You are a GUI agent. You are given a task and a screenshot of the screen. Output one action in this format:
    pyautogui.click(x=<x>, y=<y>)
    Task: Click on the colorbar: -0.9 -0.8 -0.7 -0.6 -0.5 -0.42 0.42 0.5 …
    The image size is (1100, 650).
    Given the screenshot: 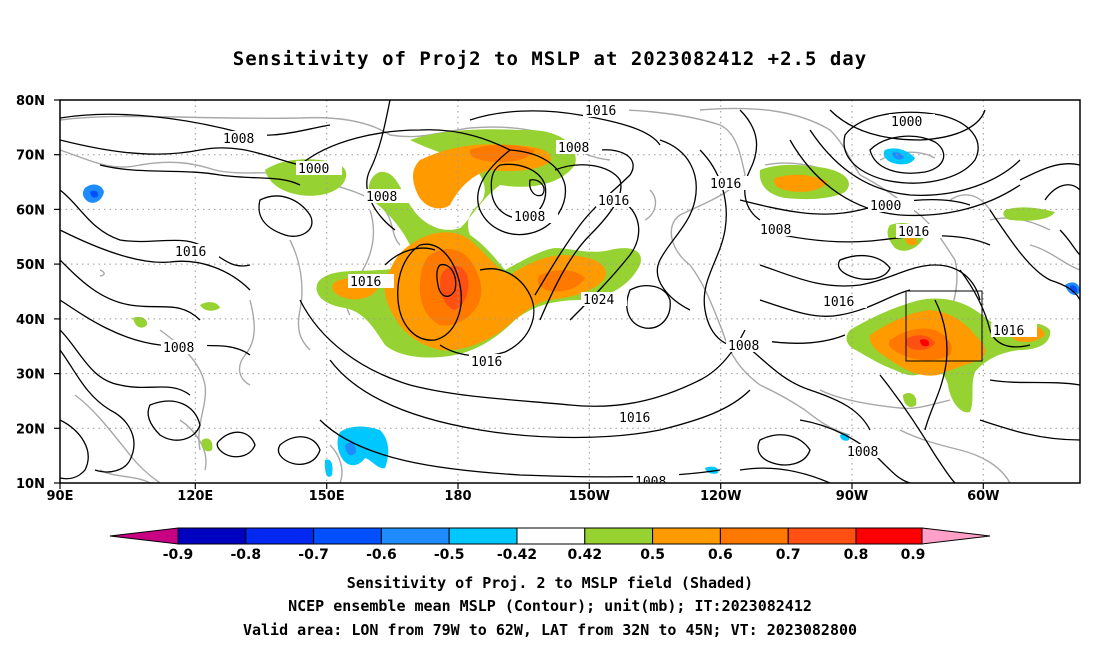 What is the action you would take?
    pyautogui.click(x=550, y=545)
    